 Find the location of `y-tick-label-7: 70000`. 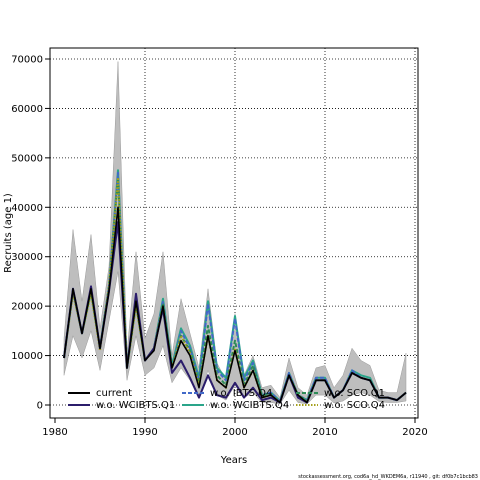

y-tick-label-7: 70000 is located at coordinates (27, 60).